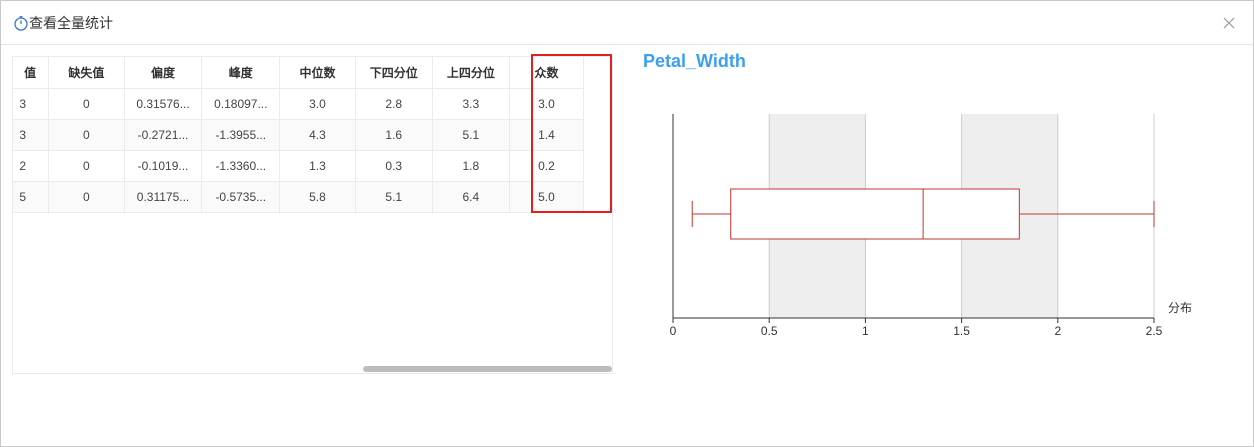 The height and width of the screenshot is (447, 1254). What do you see at coordinates (471, 166) in the screenshot?
I see `table-cell: 1.8` at bounding box center [471, 166].